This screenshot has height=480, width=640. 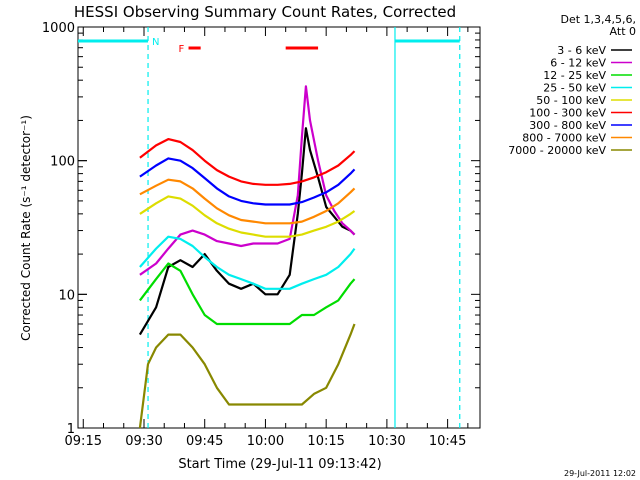 I want to click on footer-timestamp: 29-Jul-2011 12:02, so click(x=600, y=473).